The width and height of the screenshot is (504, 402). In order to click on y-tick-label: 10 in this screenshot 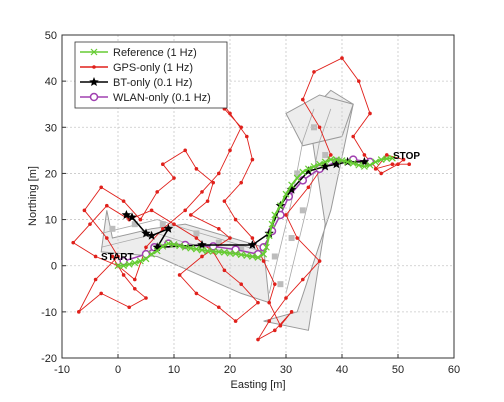, I will do `click(51, 221)`.